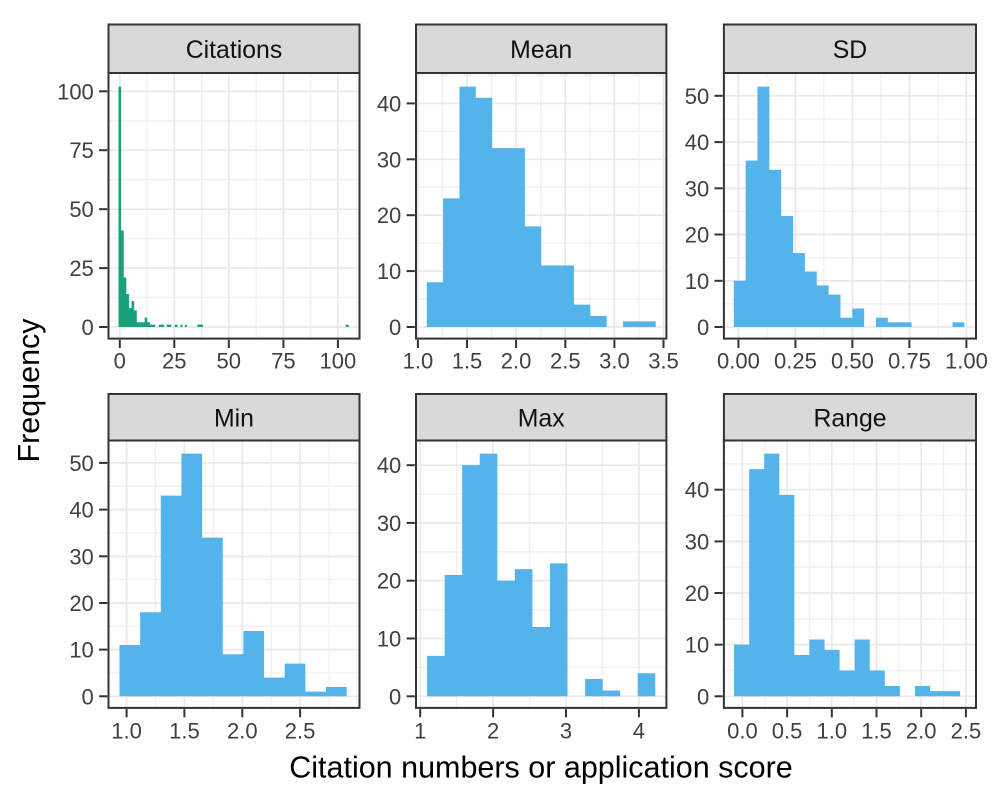  I want to click on svg-text: 0.00, so click(738, 360).